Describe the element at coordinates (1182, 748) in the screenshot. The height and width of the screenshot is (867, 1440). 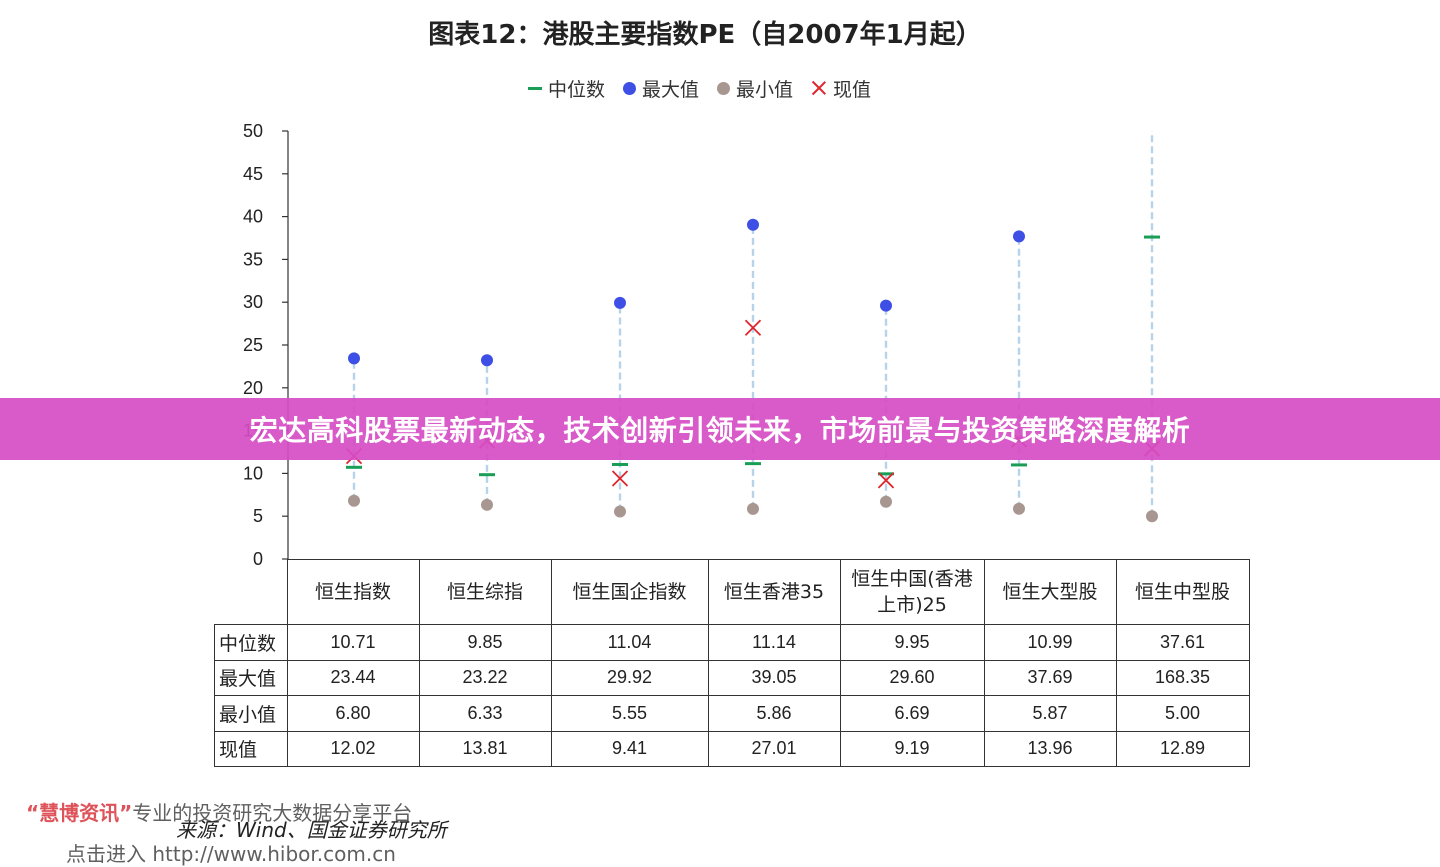
I see `table-cell: 12.89` at that location.